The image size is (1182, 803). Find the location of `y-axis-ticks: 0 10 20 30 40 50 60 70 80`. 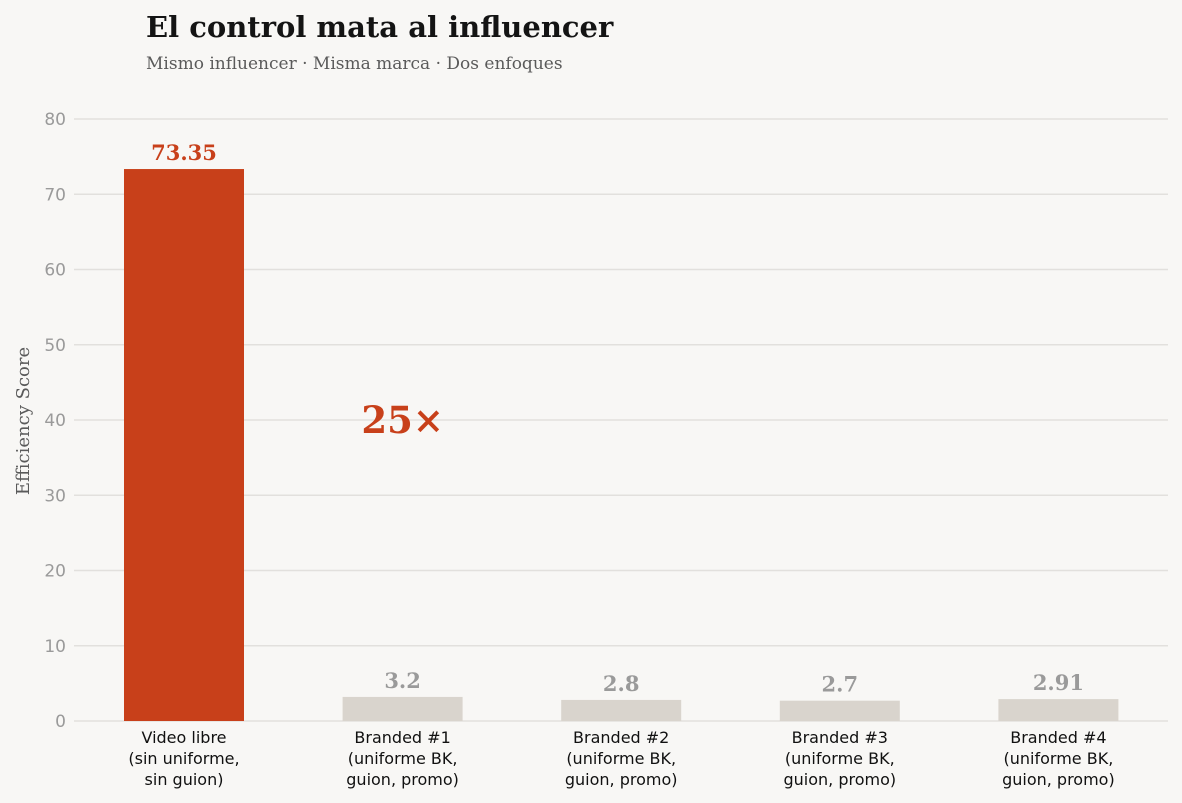

y-axis-ticks: 0 10 20 30 40 50 60 70 80 is located at coordinates (55, 421).